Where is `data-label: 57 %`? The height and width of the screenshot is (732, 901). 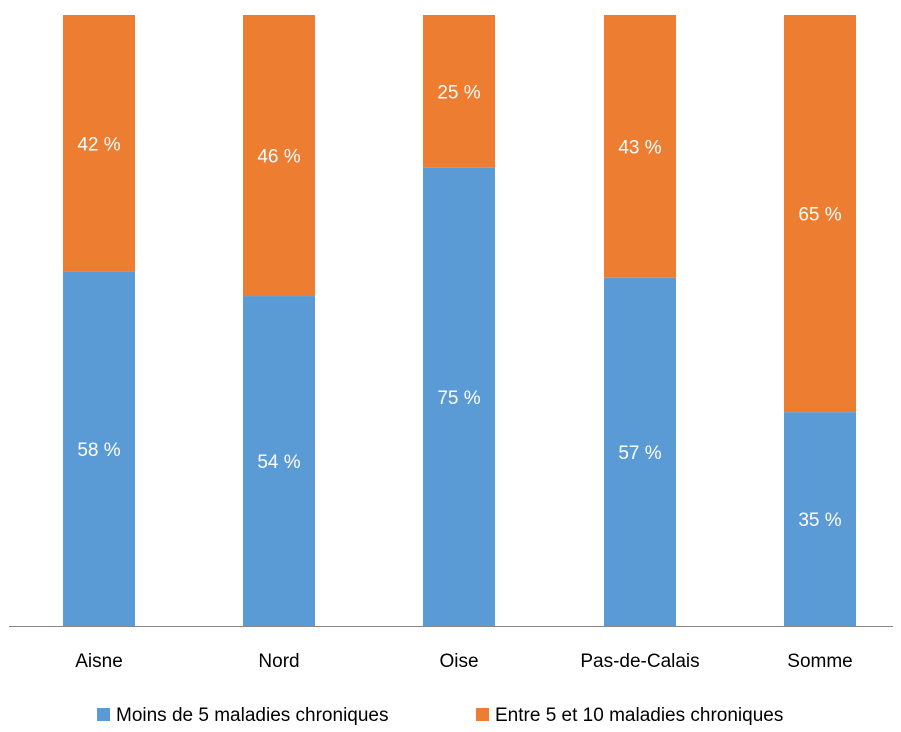 data-label: 57 % is located at coordinates (639, 453).